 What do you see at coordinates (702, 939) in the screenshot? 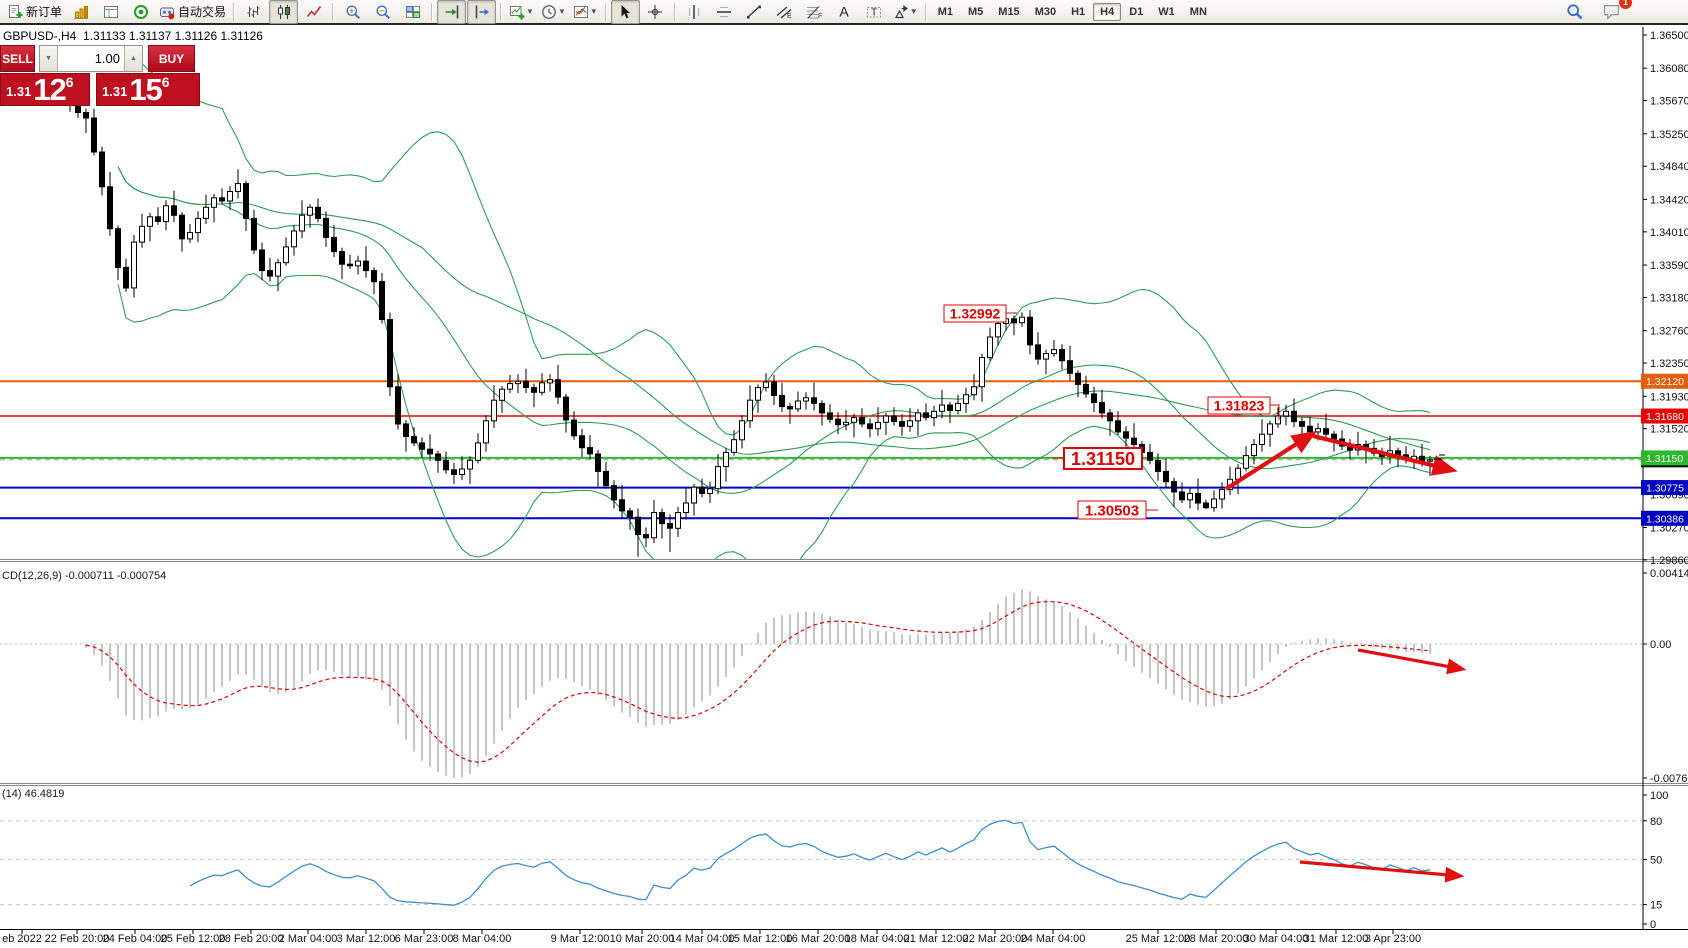
I see `svg-text: 14 Mar 04:00` at bounding box center [702, 939].